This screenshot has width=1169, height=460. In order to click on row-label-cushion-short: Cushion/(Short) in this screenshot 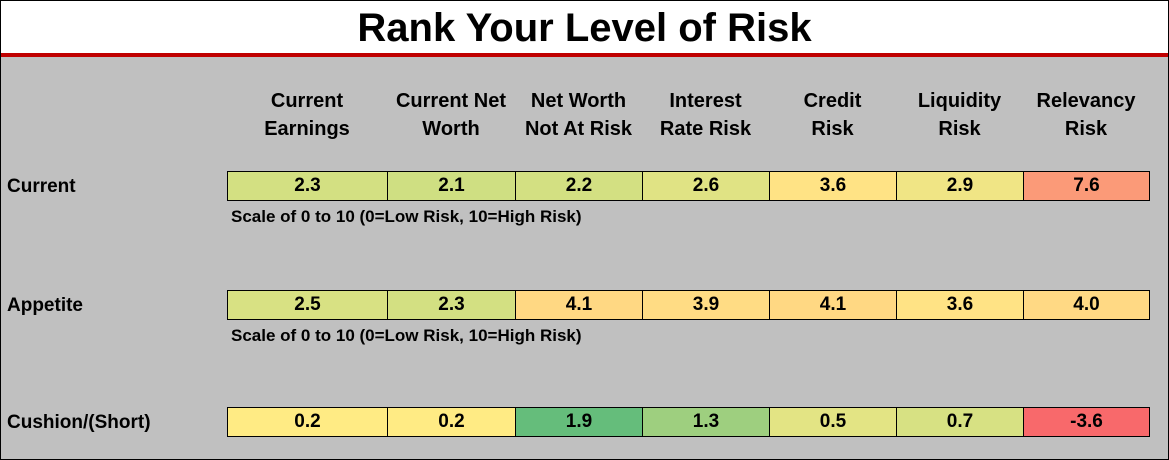, I will do `click(79, 422)`.